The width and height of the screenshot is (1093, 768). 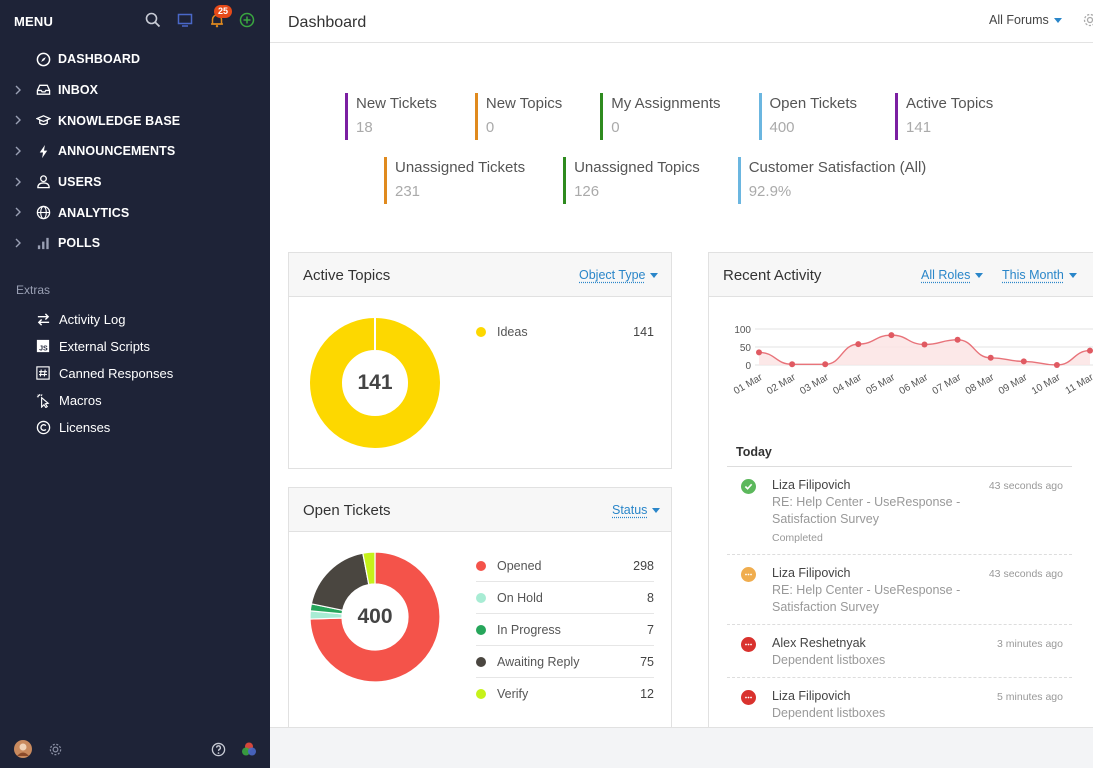 What do you see at coordinates (135, 427) in the screenshot?
I see `extras-item-licenses: Licenses` at bounding box center [135, 427].